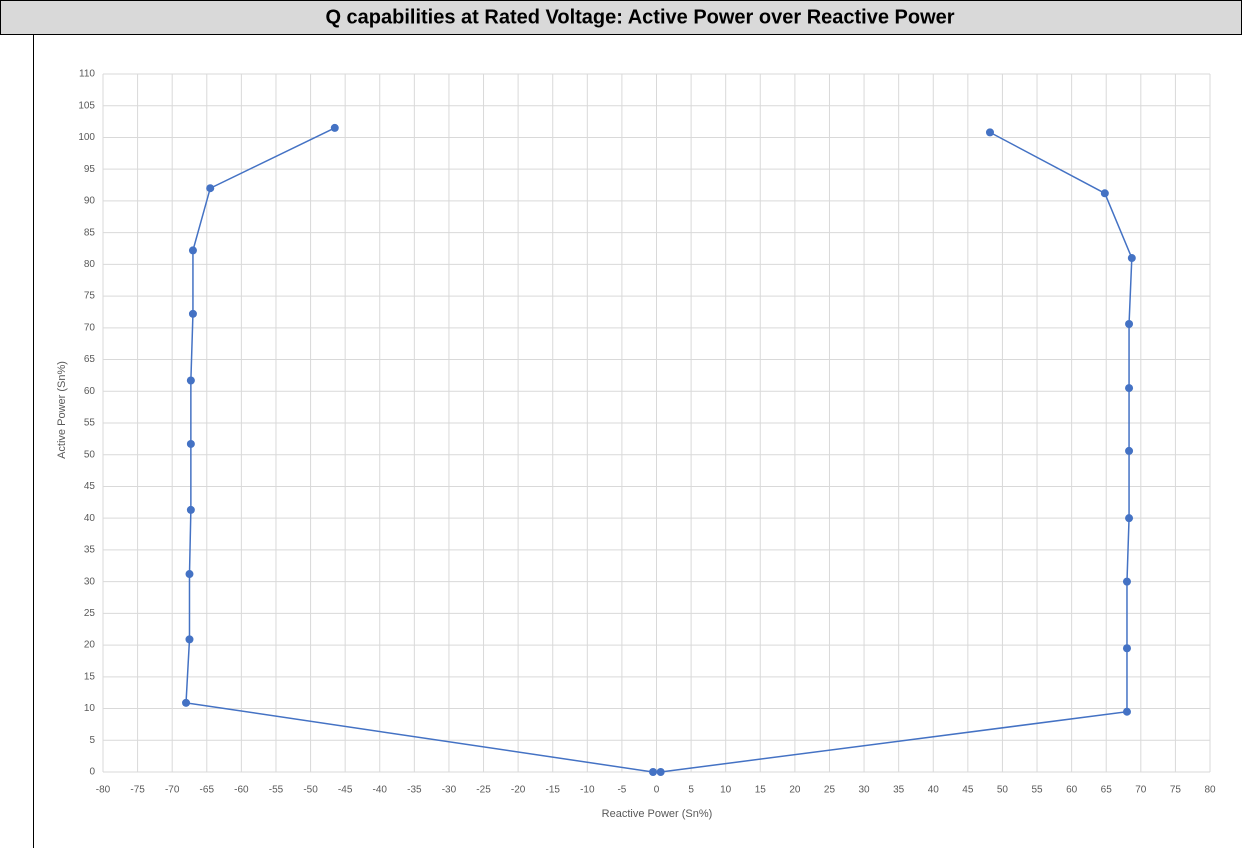 This screenshot has width=1242, height=848. Describe the element at coordinates (90, 581) in the screenshot. I see `y-tick-label: 30` at that location.